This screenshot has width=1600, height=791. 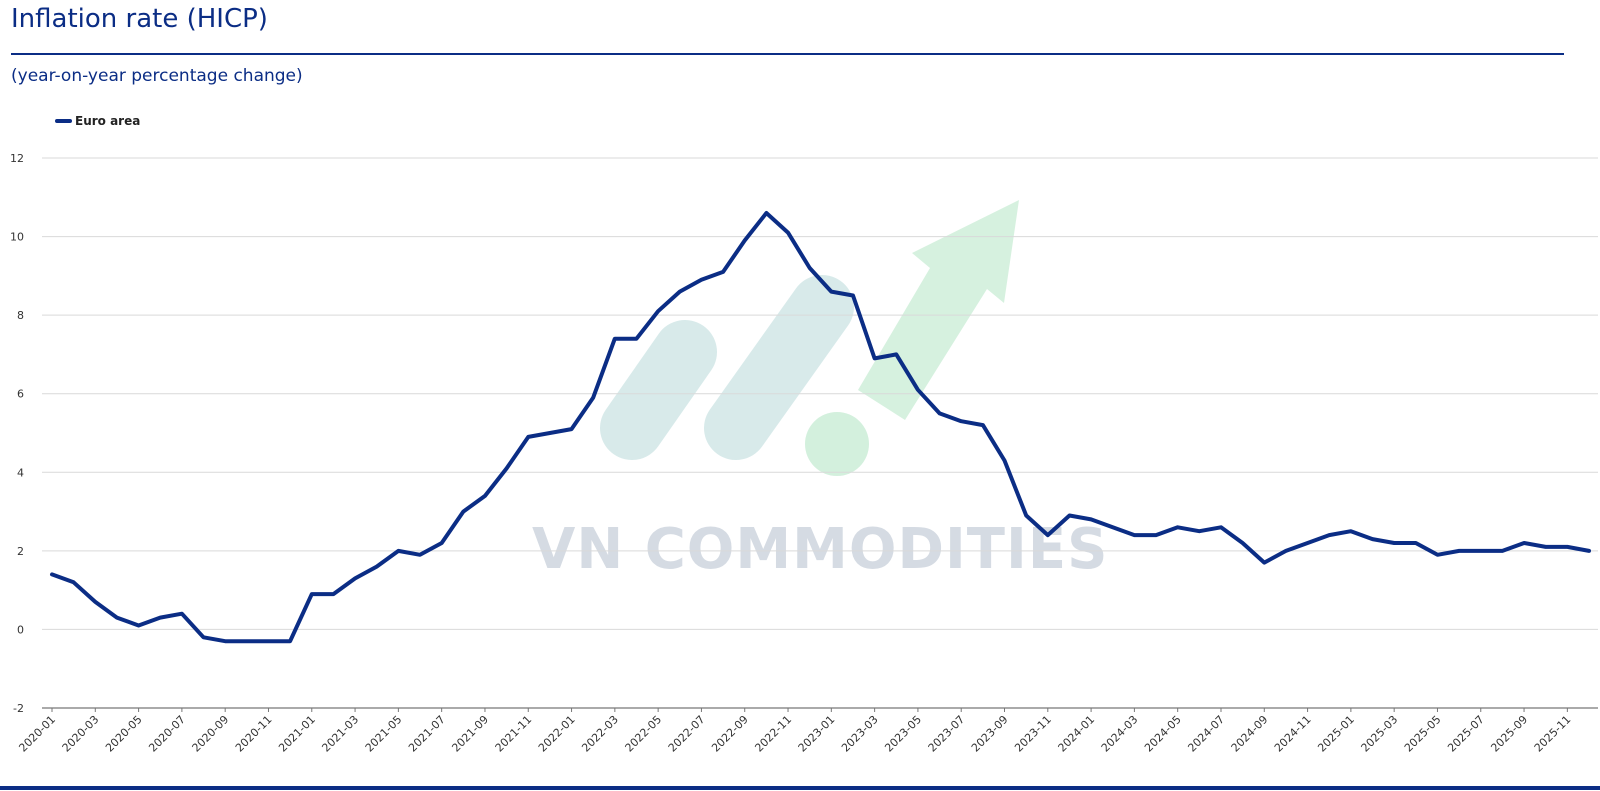 What do you see at coordinates (157, 76) in the screenshot?
I see `chart-subtitle: (year-on-year percentage change)` at bounding box center [157, 76].